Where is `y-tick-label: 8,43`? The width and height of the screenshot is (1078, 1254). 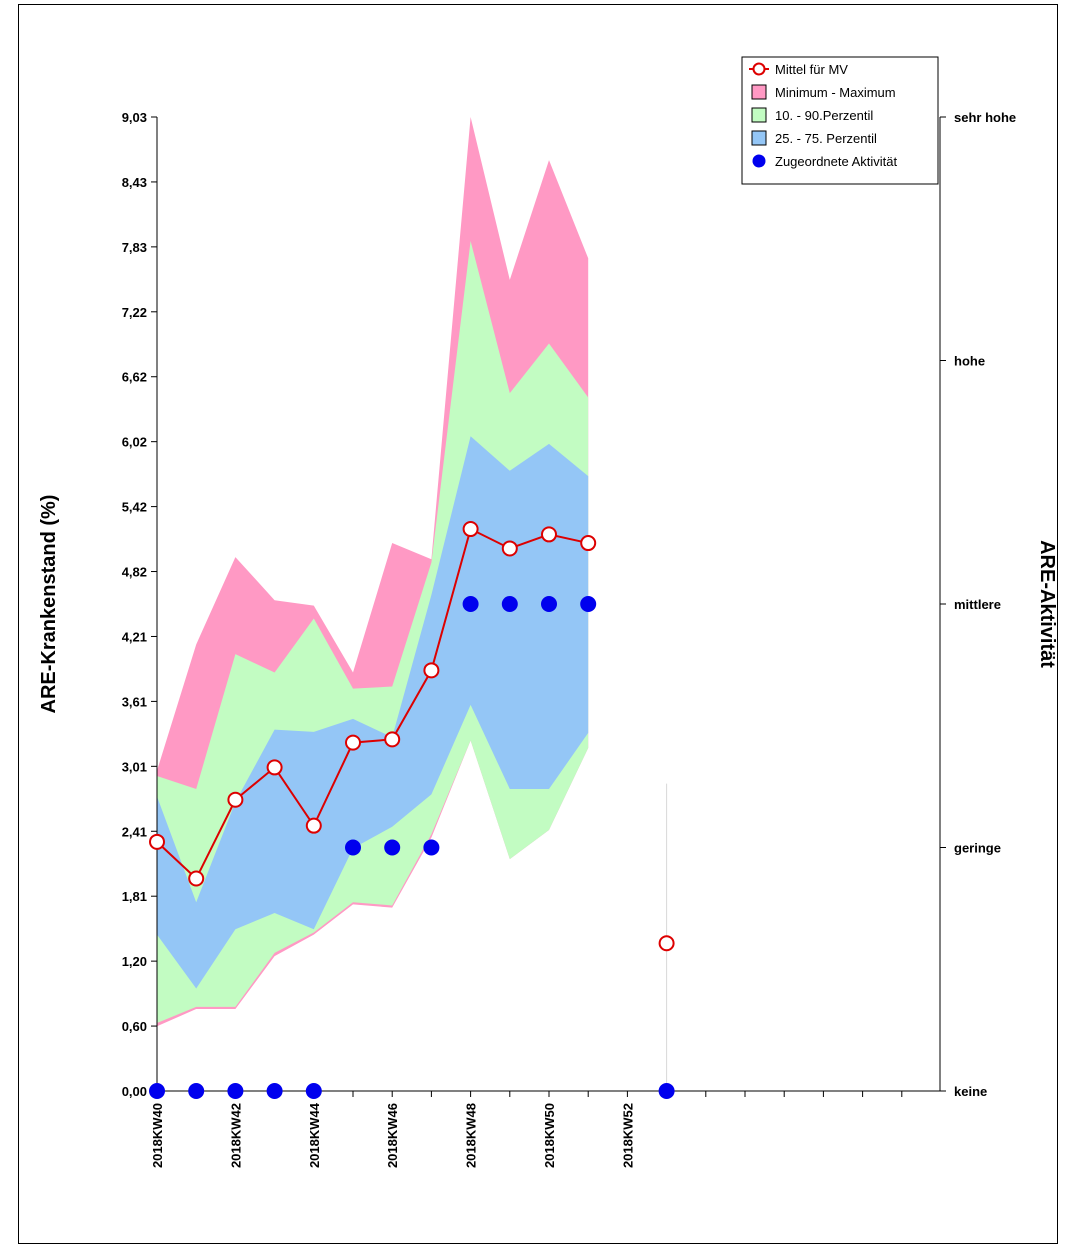 y-tick-label: 8,43 is located at coordinates (134, 182).